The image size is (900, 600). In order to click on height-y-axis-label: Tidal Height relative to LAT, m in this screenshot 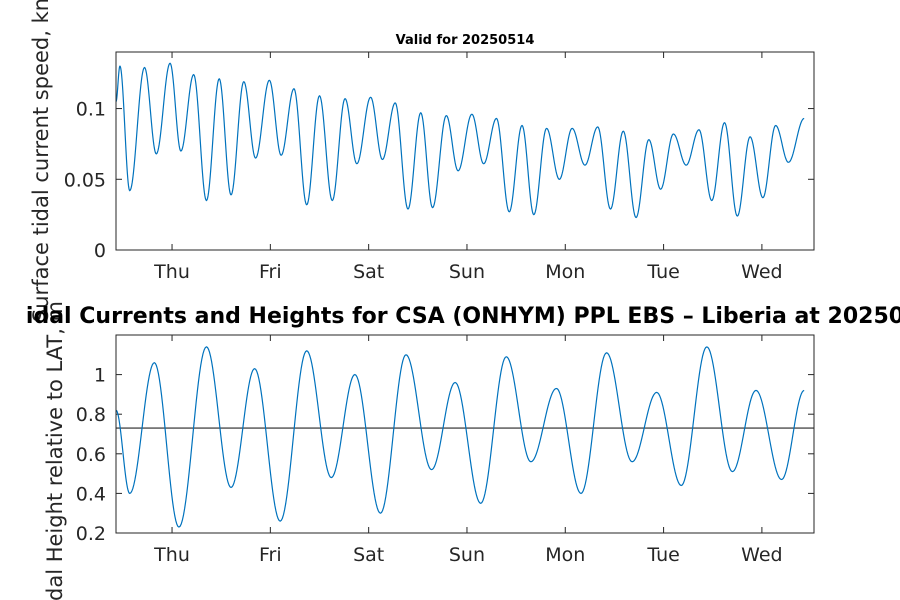, I will do `click(55, 450)`.